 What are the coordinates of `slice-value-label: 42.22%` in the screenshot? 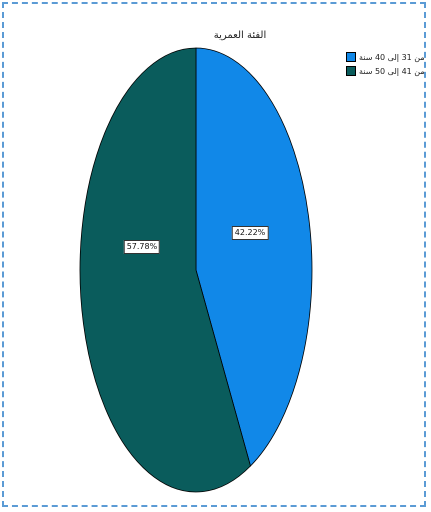 It's located at (250, 233).